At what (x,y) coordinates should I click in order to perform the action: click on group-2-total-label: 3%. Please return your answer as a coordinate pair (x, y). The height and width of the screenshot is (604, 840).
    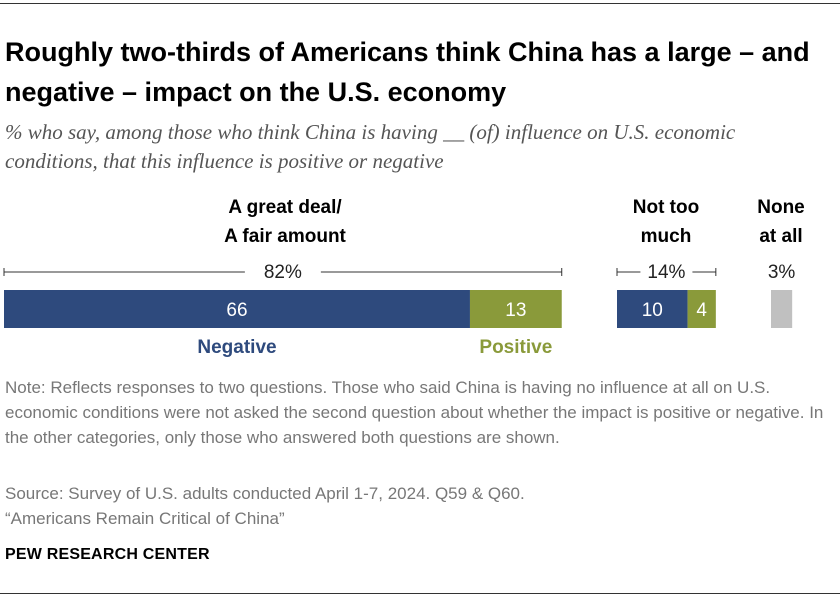
    Looking at the image, I should click on (782, 272).